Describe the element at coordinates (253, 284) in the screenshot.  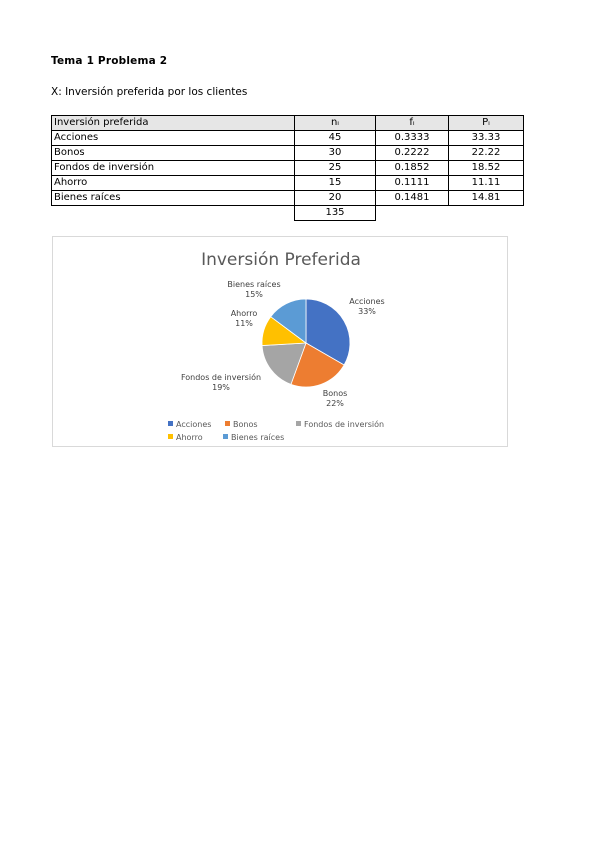
I see `slice-label-name: Bienes raíces` at that location.